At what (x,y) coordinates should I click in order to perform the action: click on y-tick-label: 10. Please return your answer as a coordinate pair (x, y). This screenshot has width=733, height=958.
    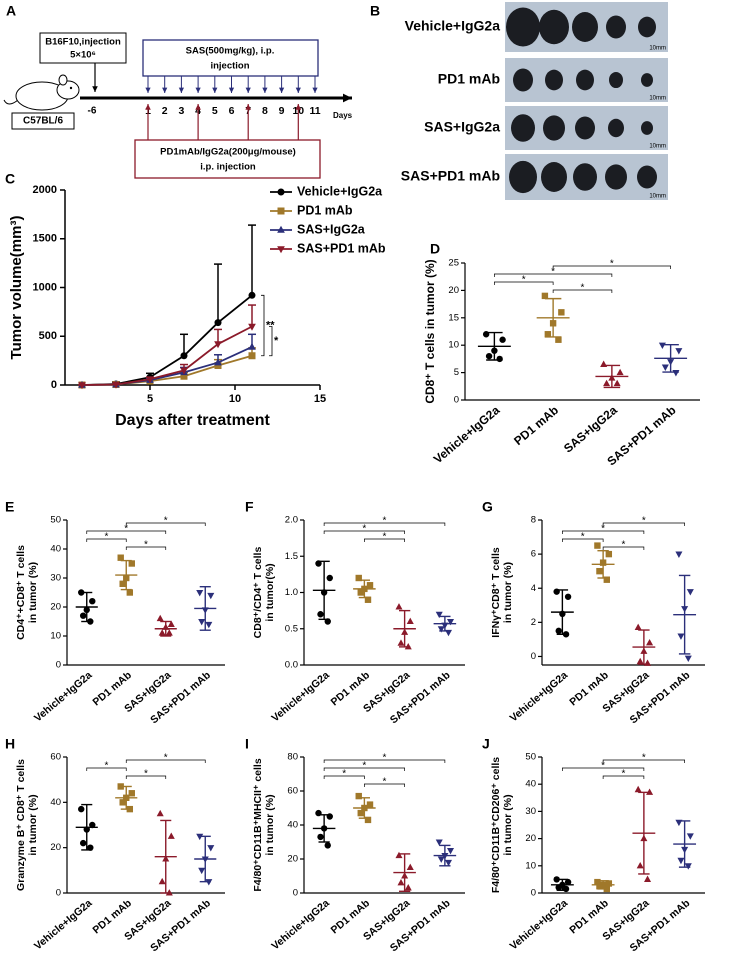
    Looking at the image, I should click on (55, 636).